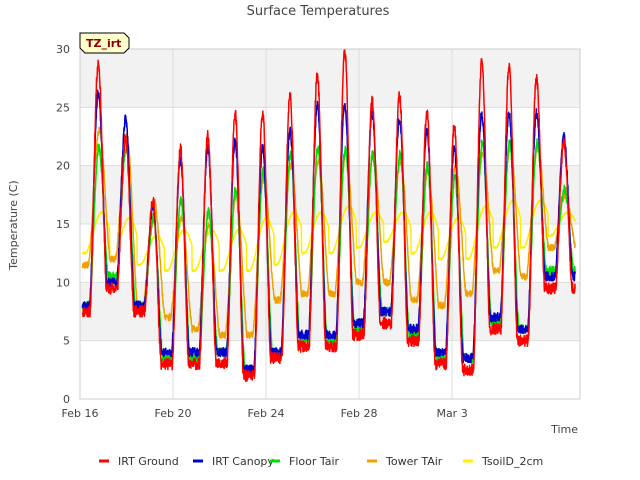 The height and width of the screenshot is (480, 640). What do you see at coordinates (243, 461) in the screenshot?
I see `legend-label: IRT Canopy` at bounding box center [243, 461].